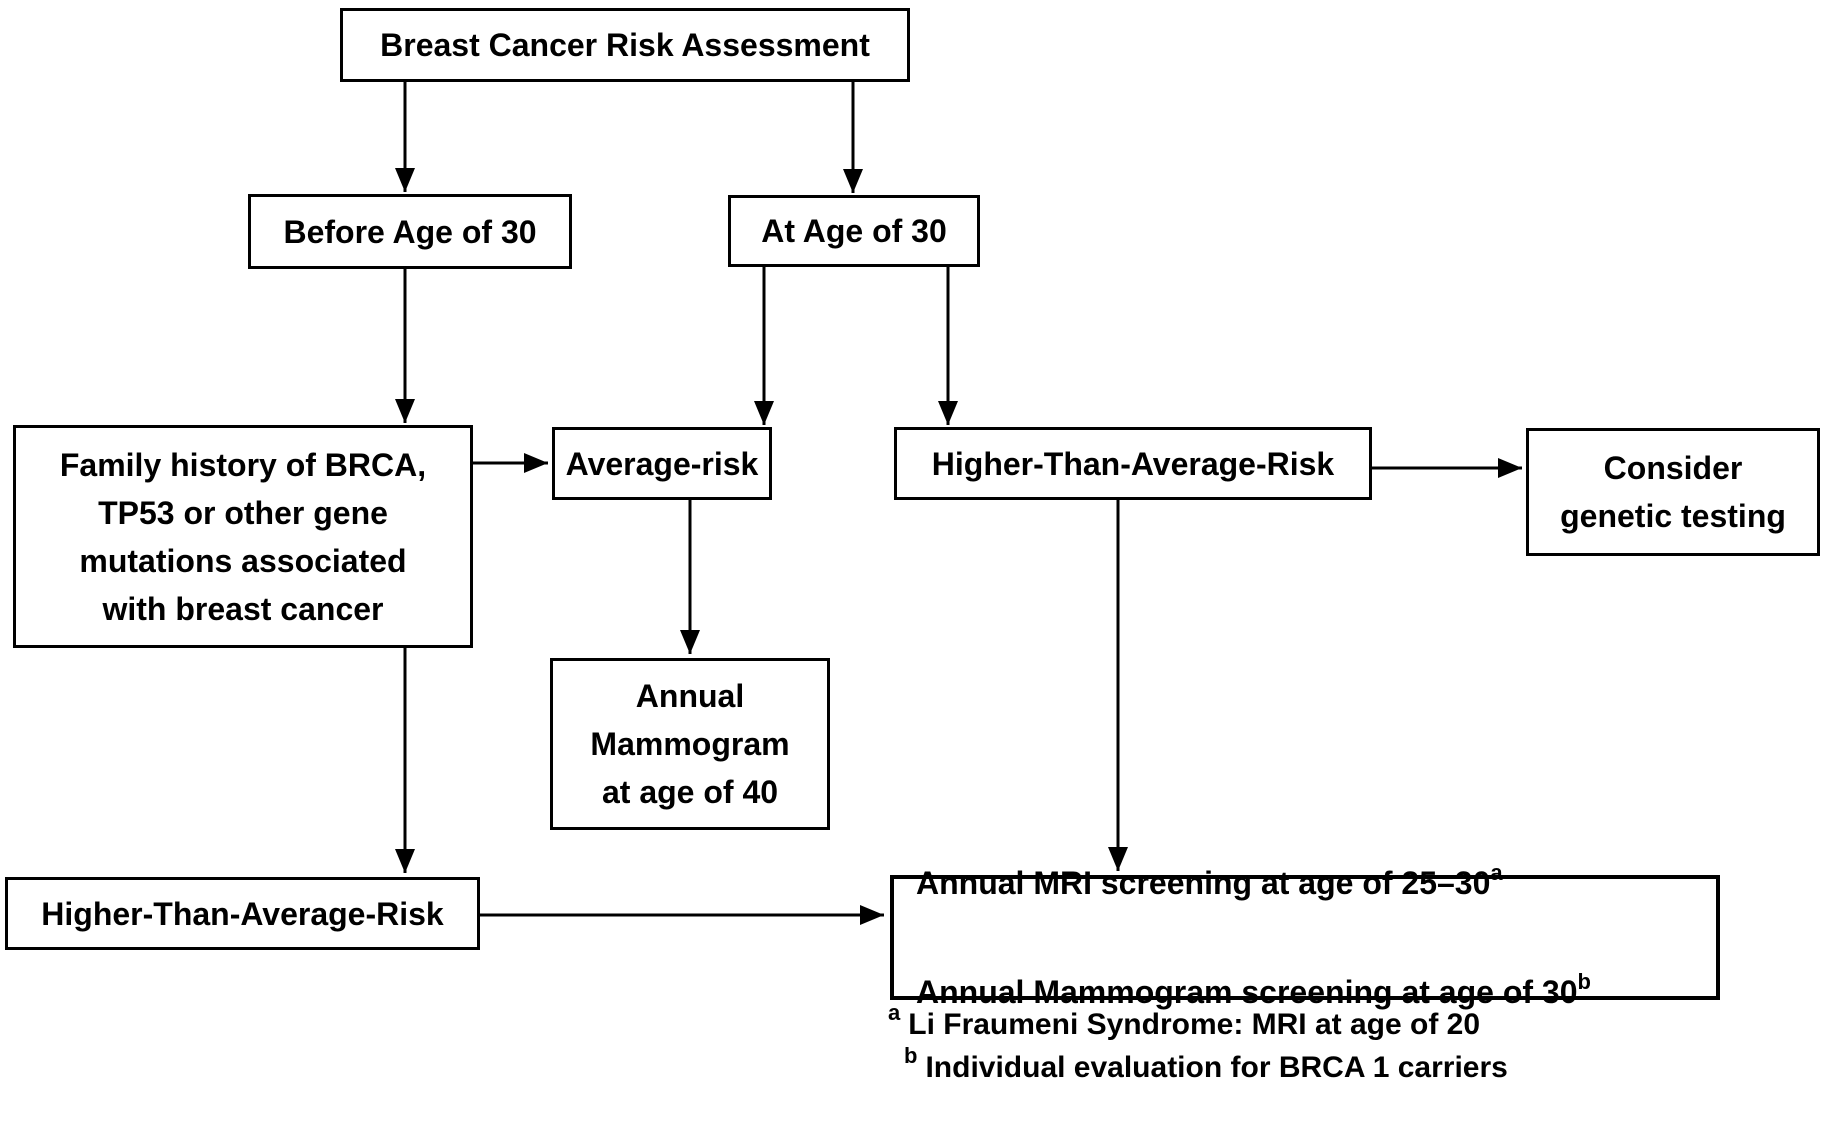 This screenshot has width=1826, height=1122. Describe the element at coordinates (1253, 989) in the screenshot. I see `screening-line-mammogram: Annual Mammogram screening at age of 30b` at that location.